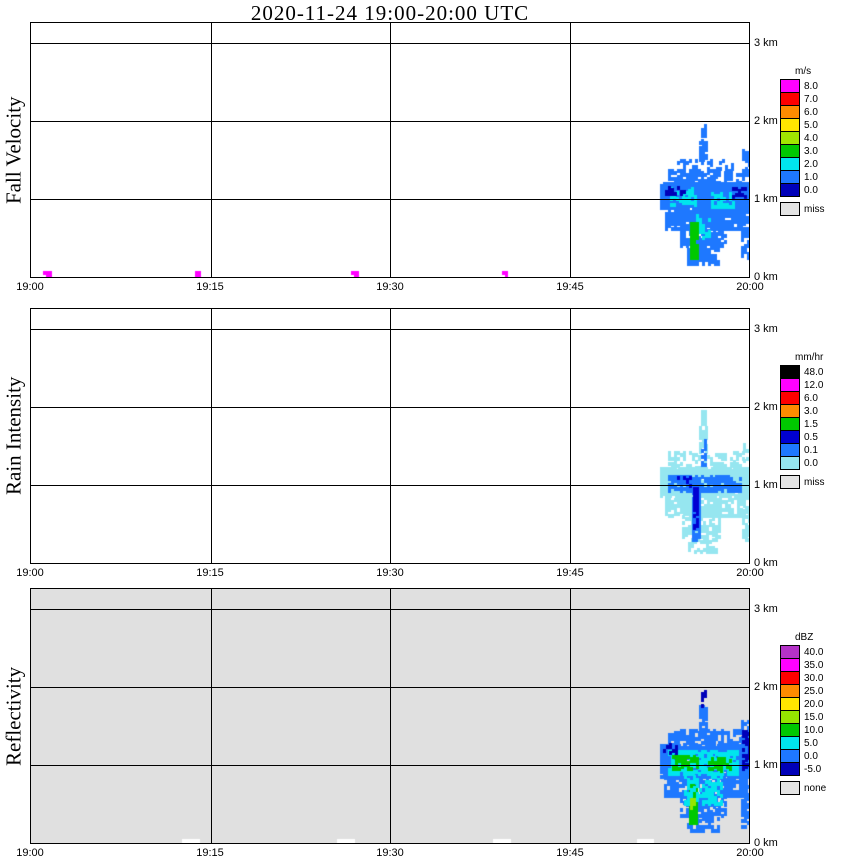  I want to click on colorbar-row: 8.0, so click(815, 86).